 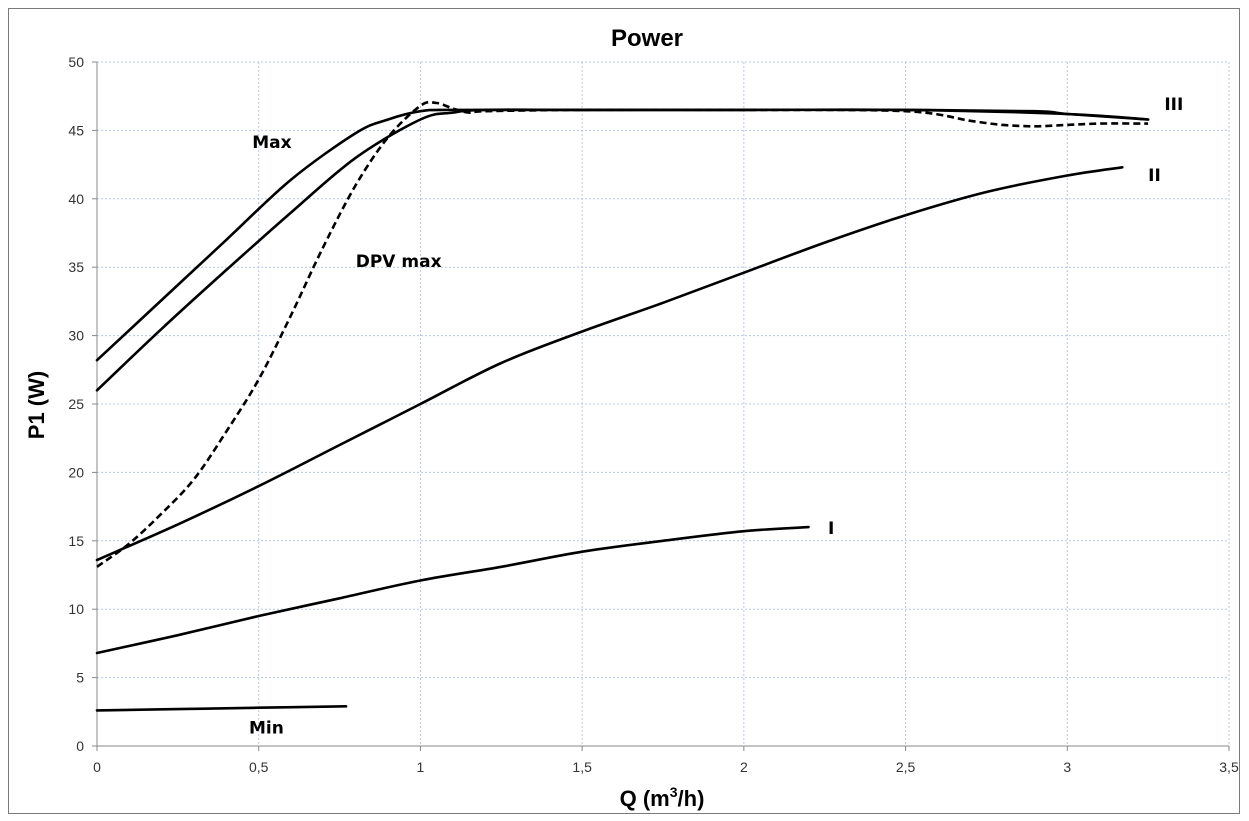 I want to click on x-tick-label: 0,5, so click(x=259, y=767).